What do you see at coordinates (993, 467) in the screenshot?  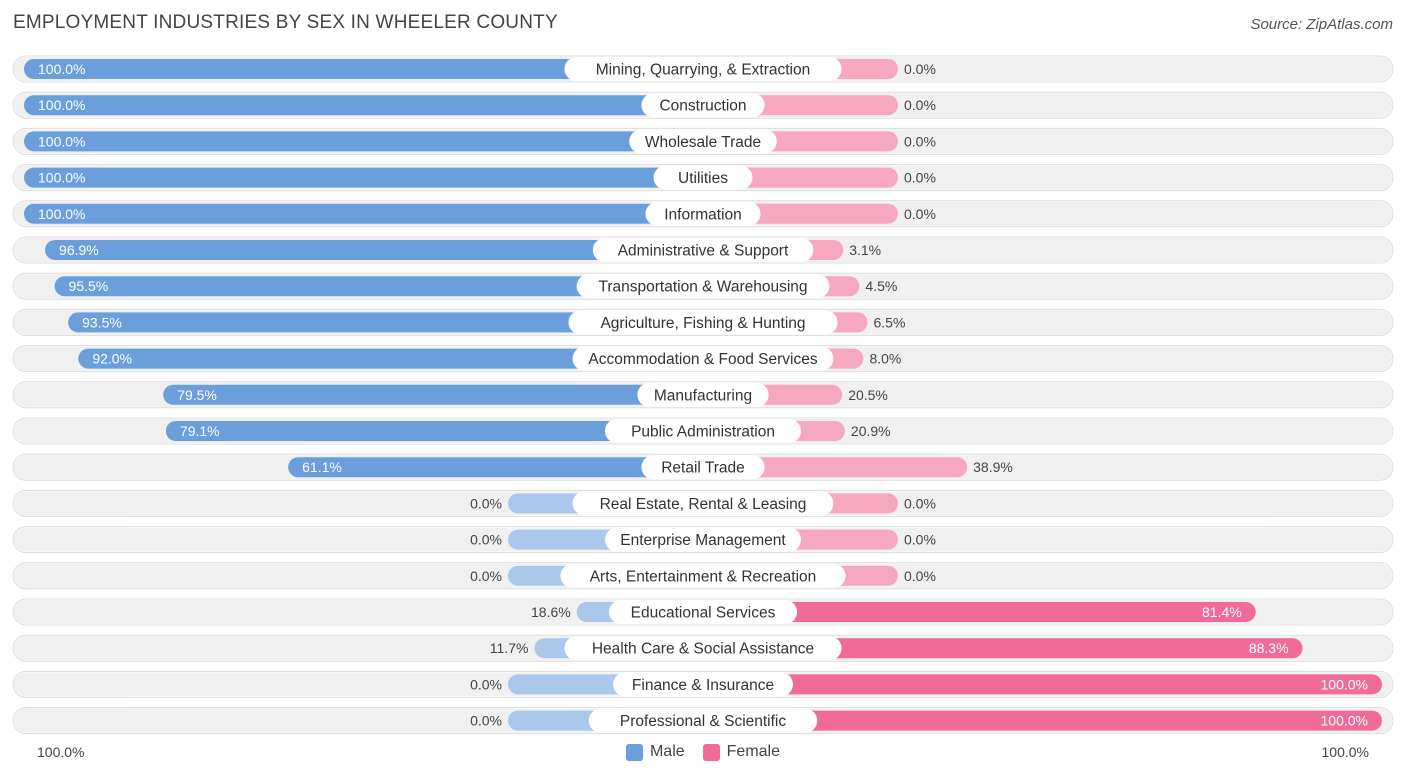 I see `value-label-female: 38.9%` at bounding box center [993, 467].